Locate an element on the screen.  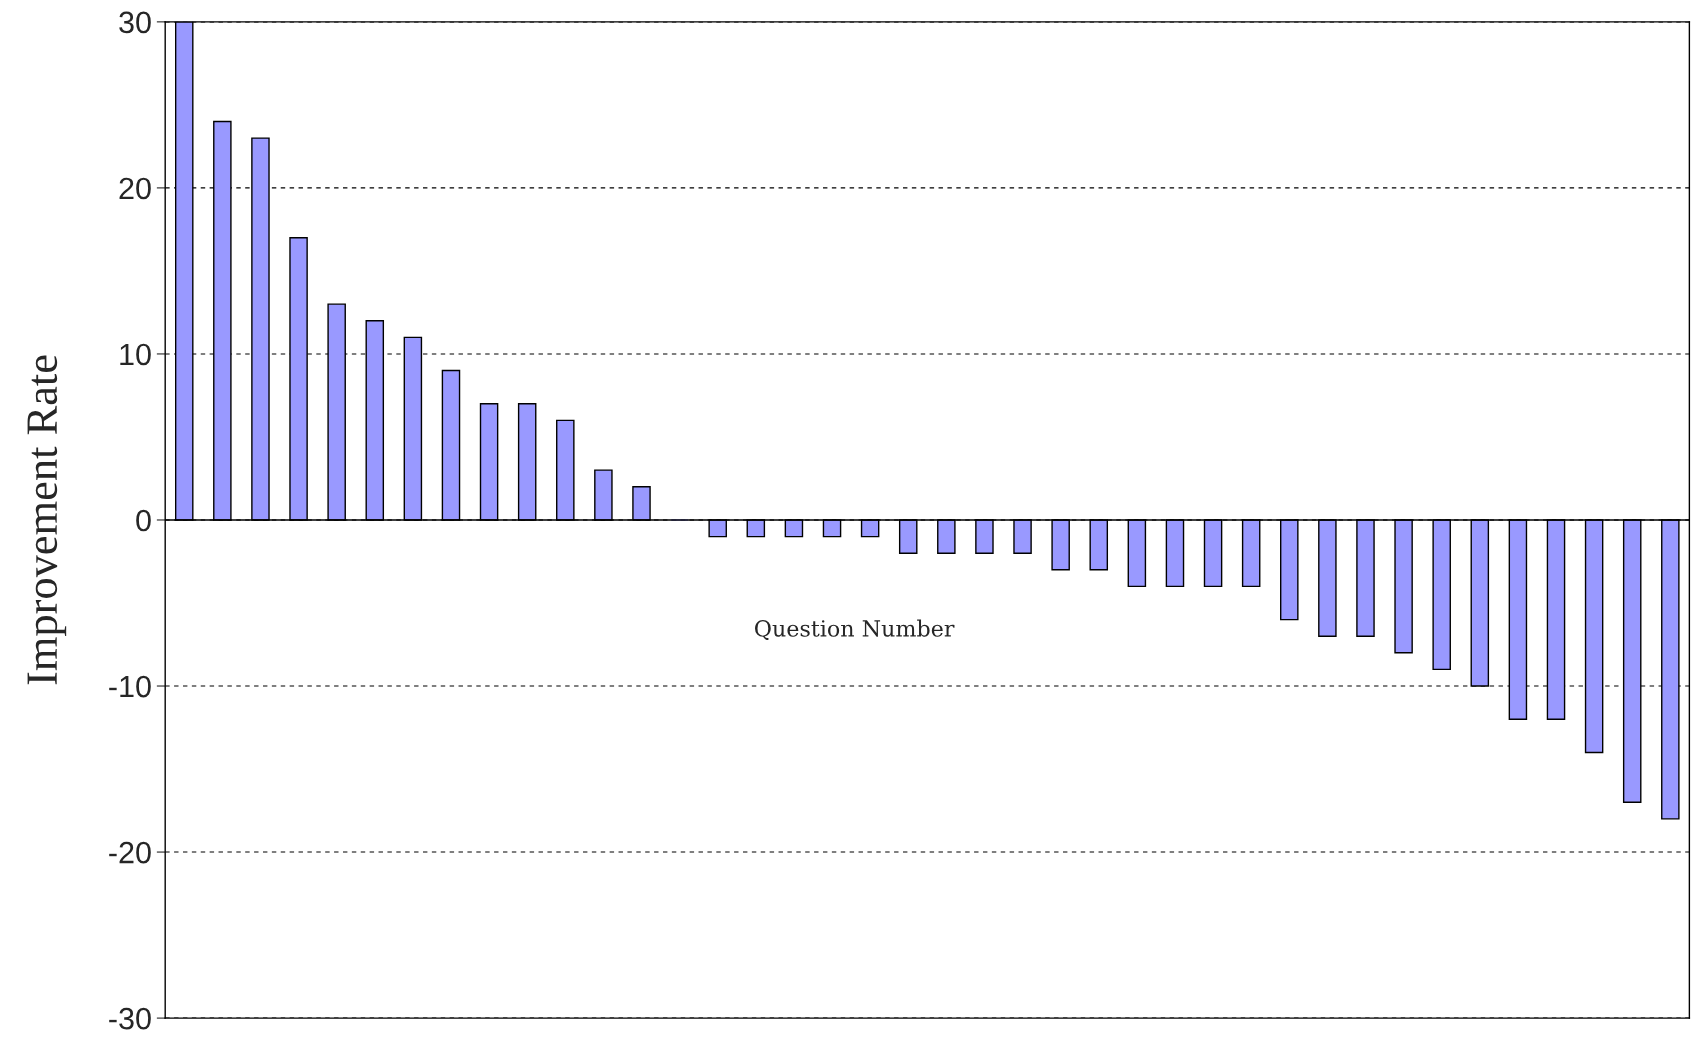
y-tick-label: -20 is located at coordinates (130, 852).